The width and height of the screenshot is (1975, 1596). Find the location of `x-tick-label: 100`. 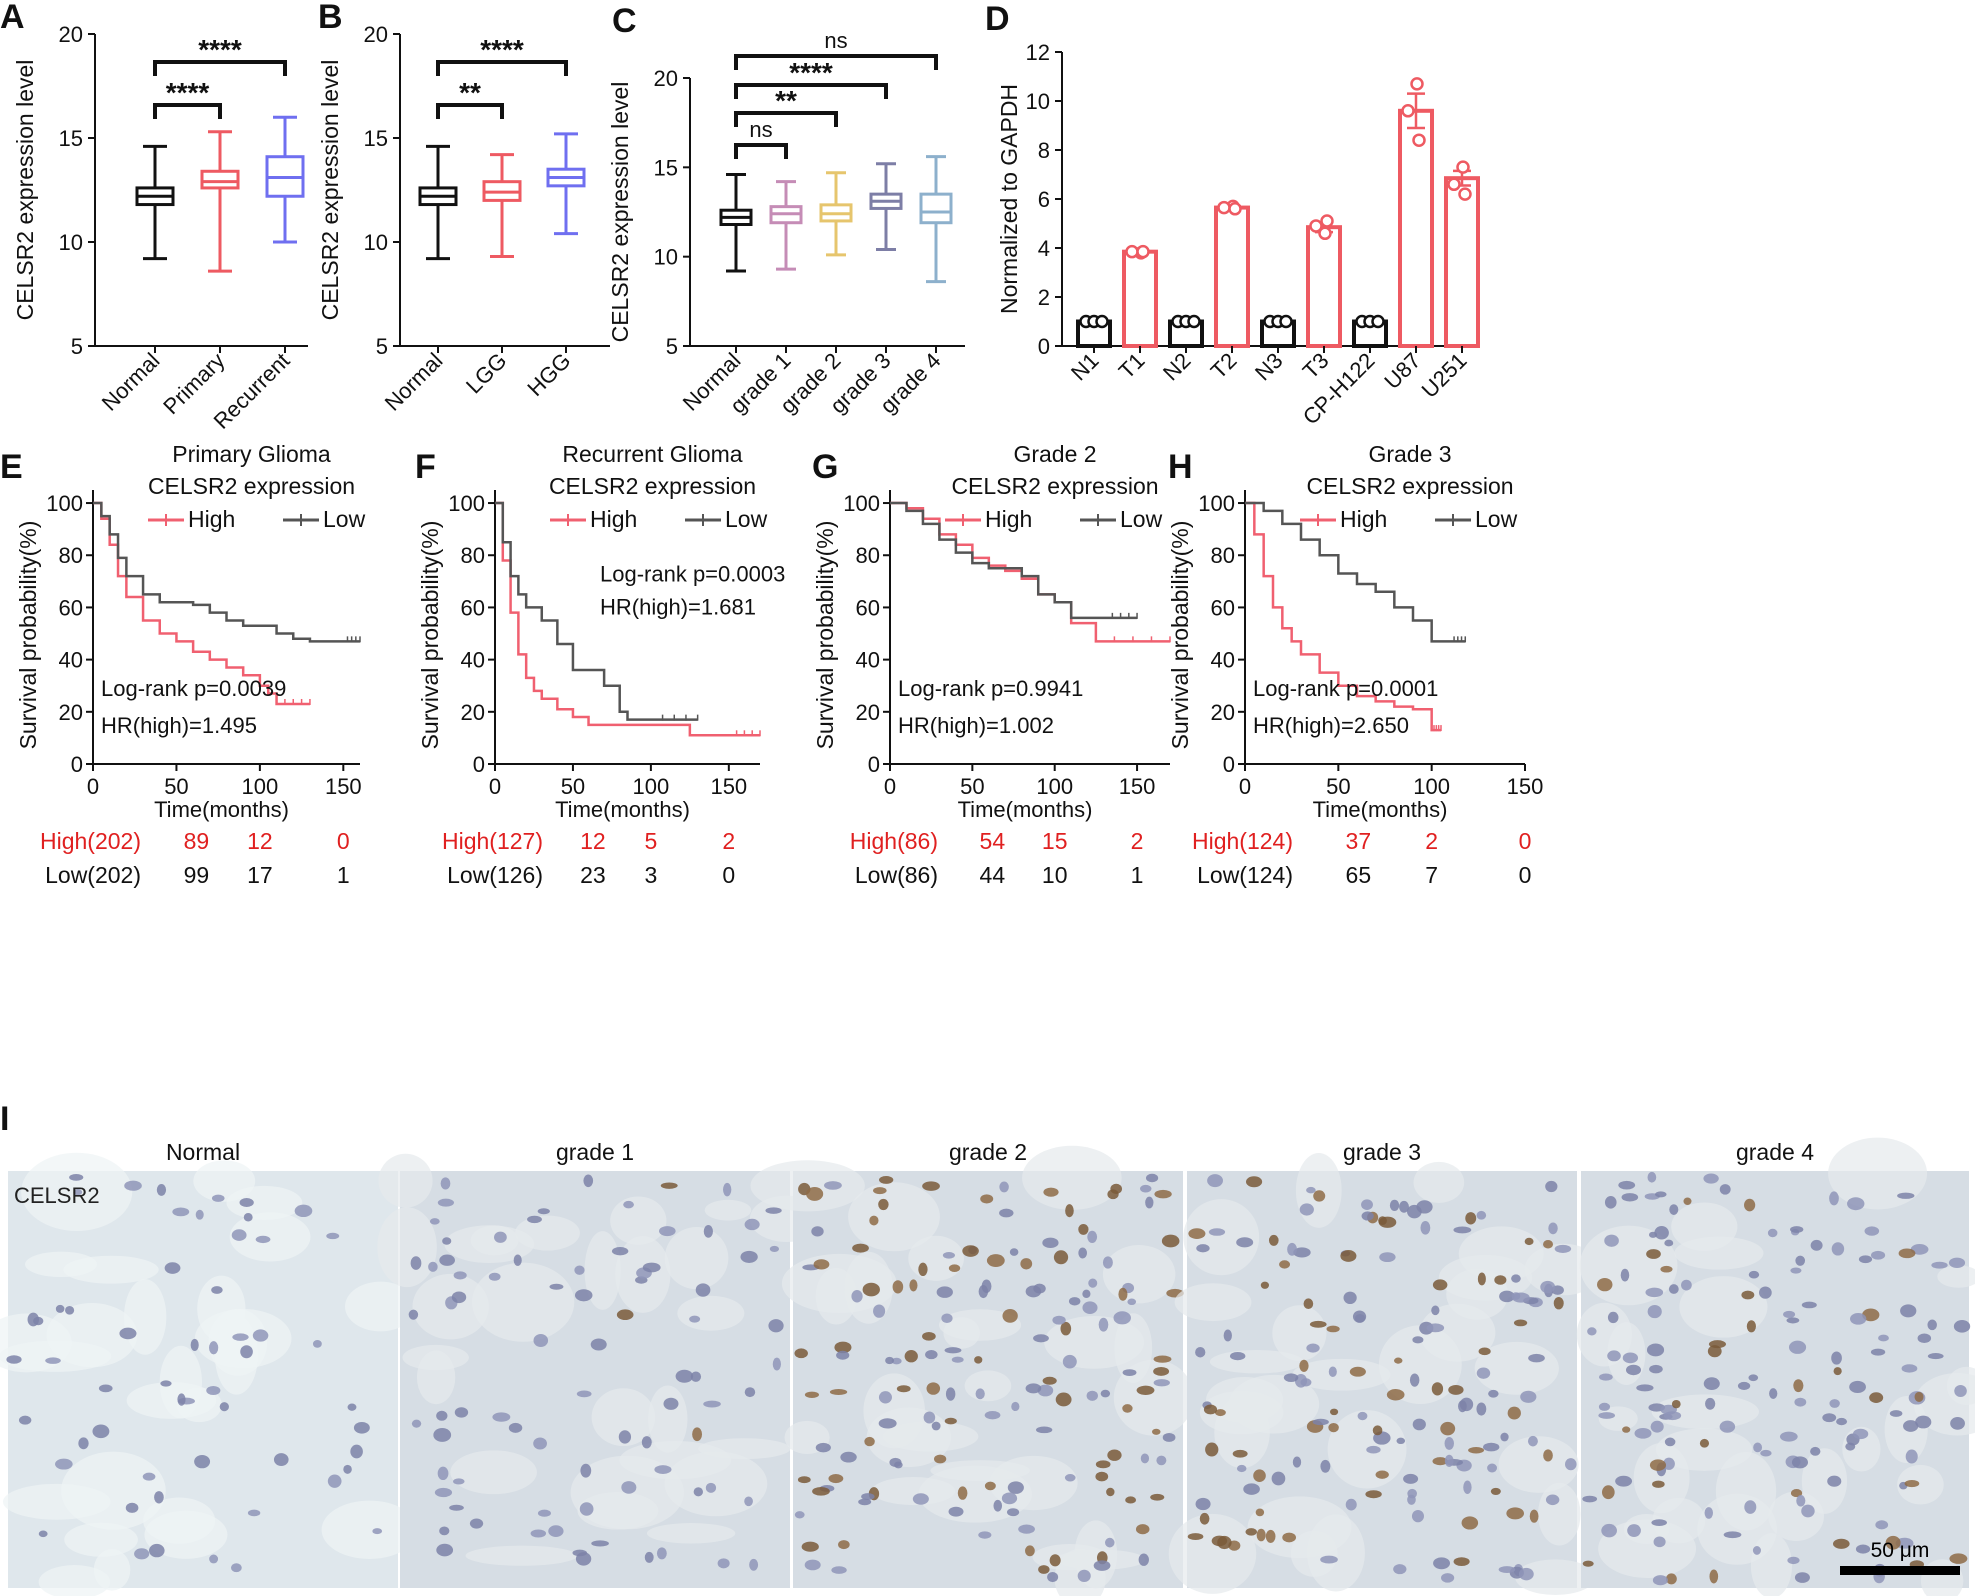

x-tick-label: 100 is located at coordinates (1431, 786).